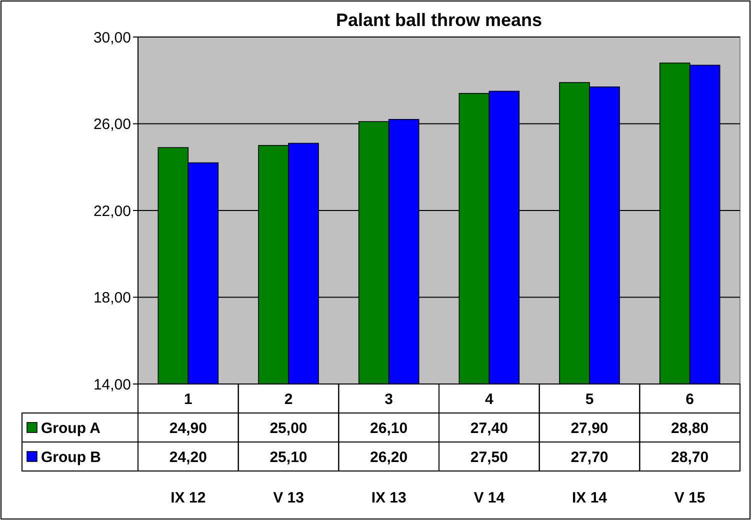 The width and height of the screenshot is (751, 532). Describe the element at coordinates (188, 428) in the screenshot. I see `data-label: 24,90` at that location.